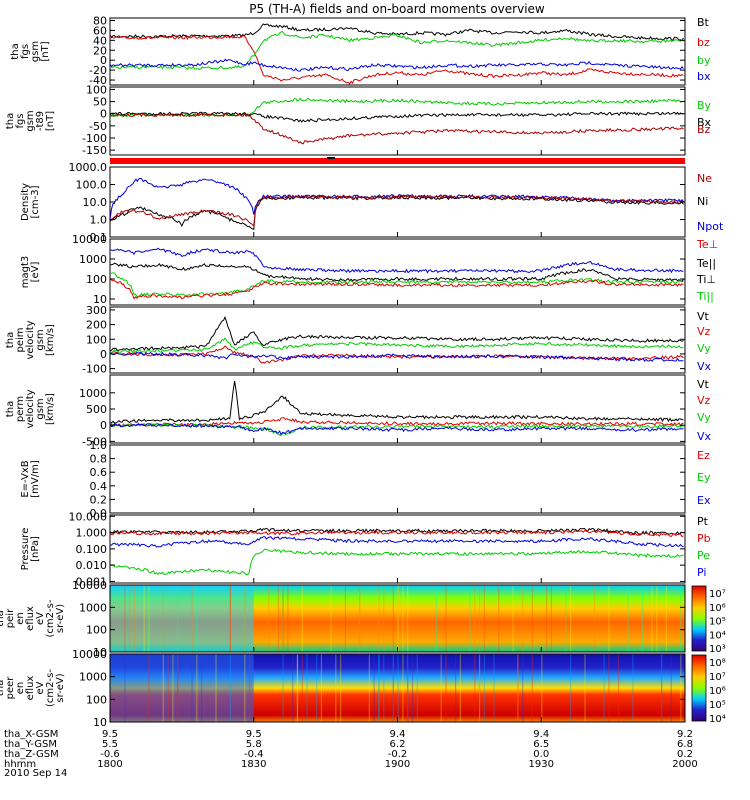  Describe the element at coordinates (40, 121) in the screenshot. I see `y-axis-label-line: -t89` at that location.